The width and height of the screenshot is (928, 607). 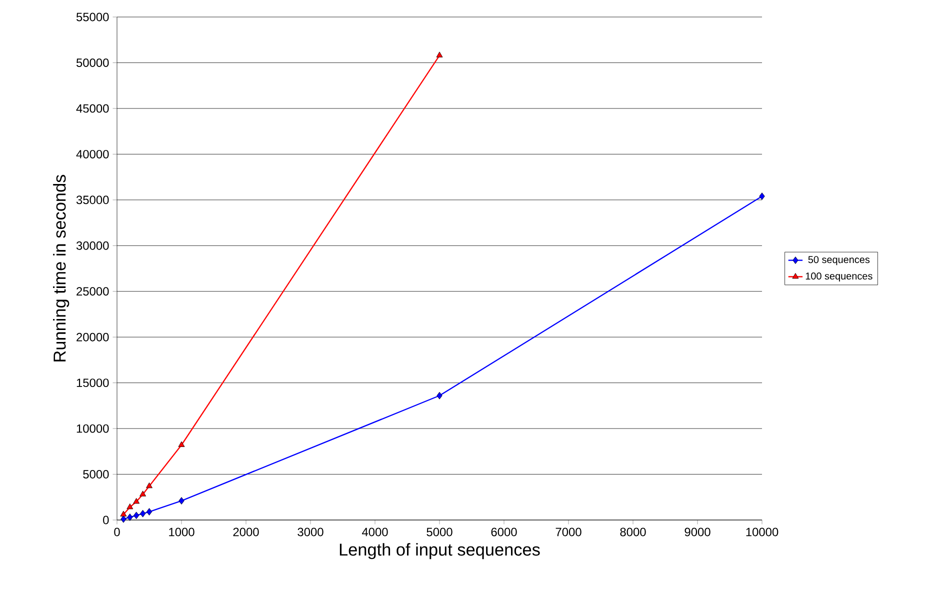 I want to click on x-tick-label: 10000, so click(x=762, y=532).